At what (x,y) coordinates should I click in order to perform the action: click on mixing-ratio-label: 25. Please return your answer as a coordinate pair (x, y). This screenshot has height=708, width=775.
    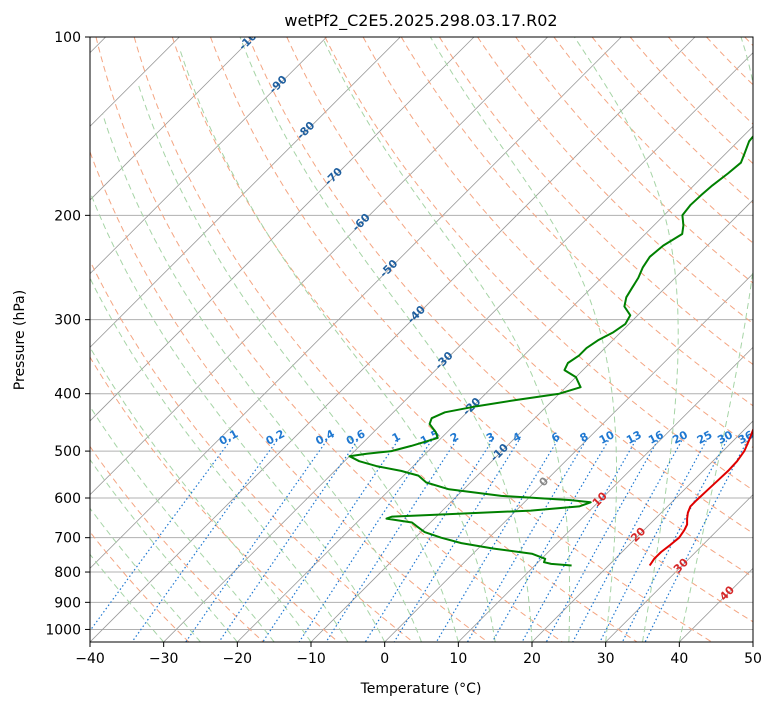
    Looking at the image, I should click on (705, 437).